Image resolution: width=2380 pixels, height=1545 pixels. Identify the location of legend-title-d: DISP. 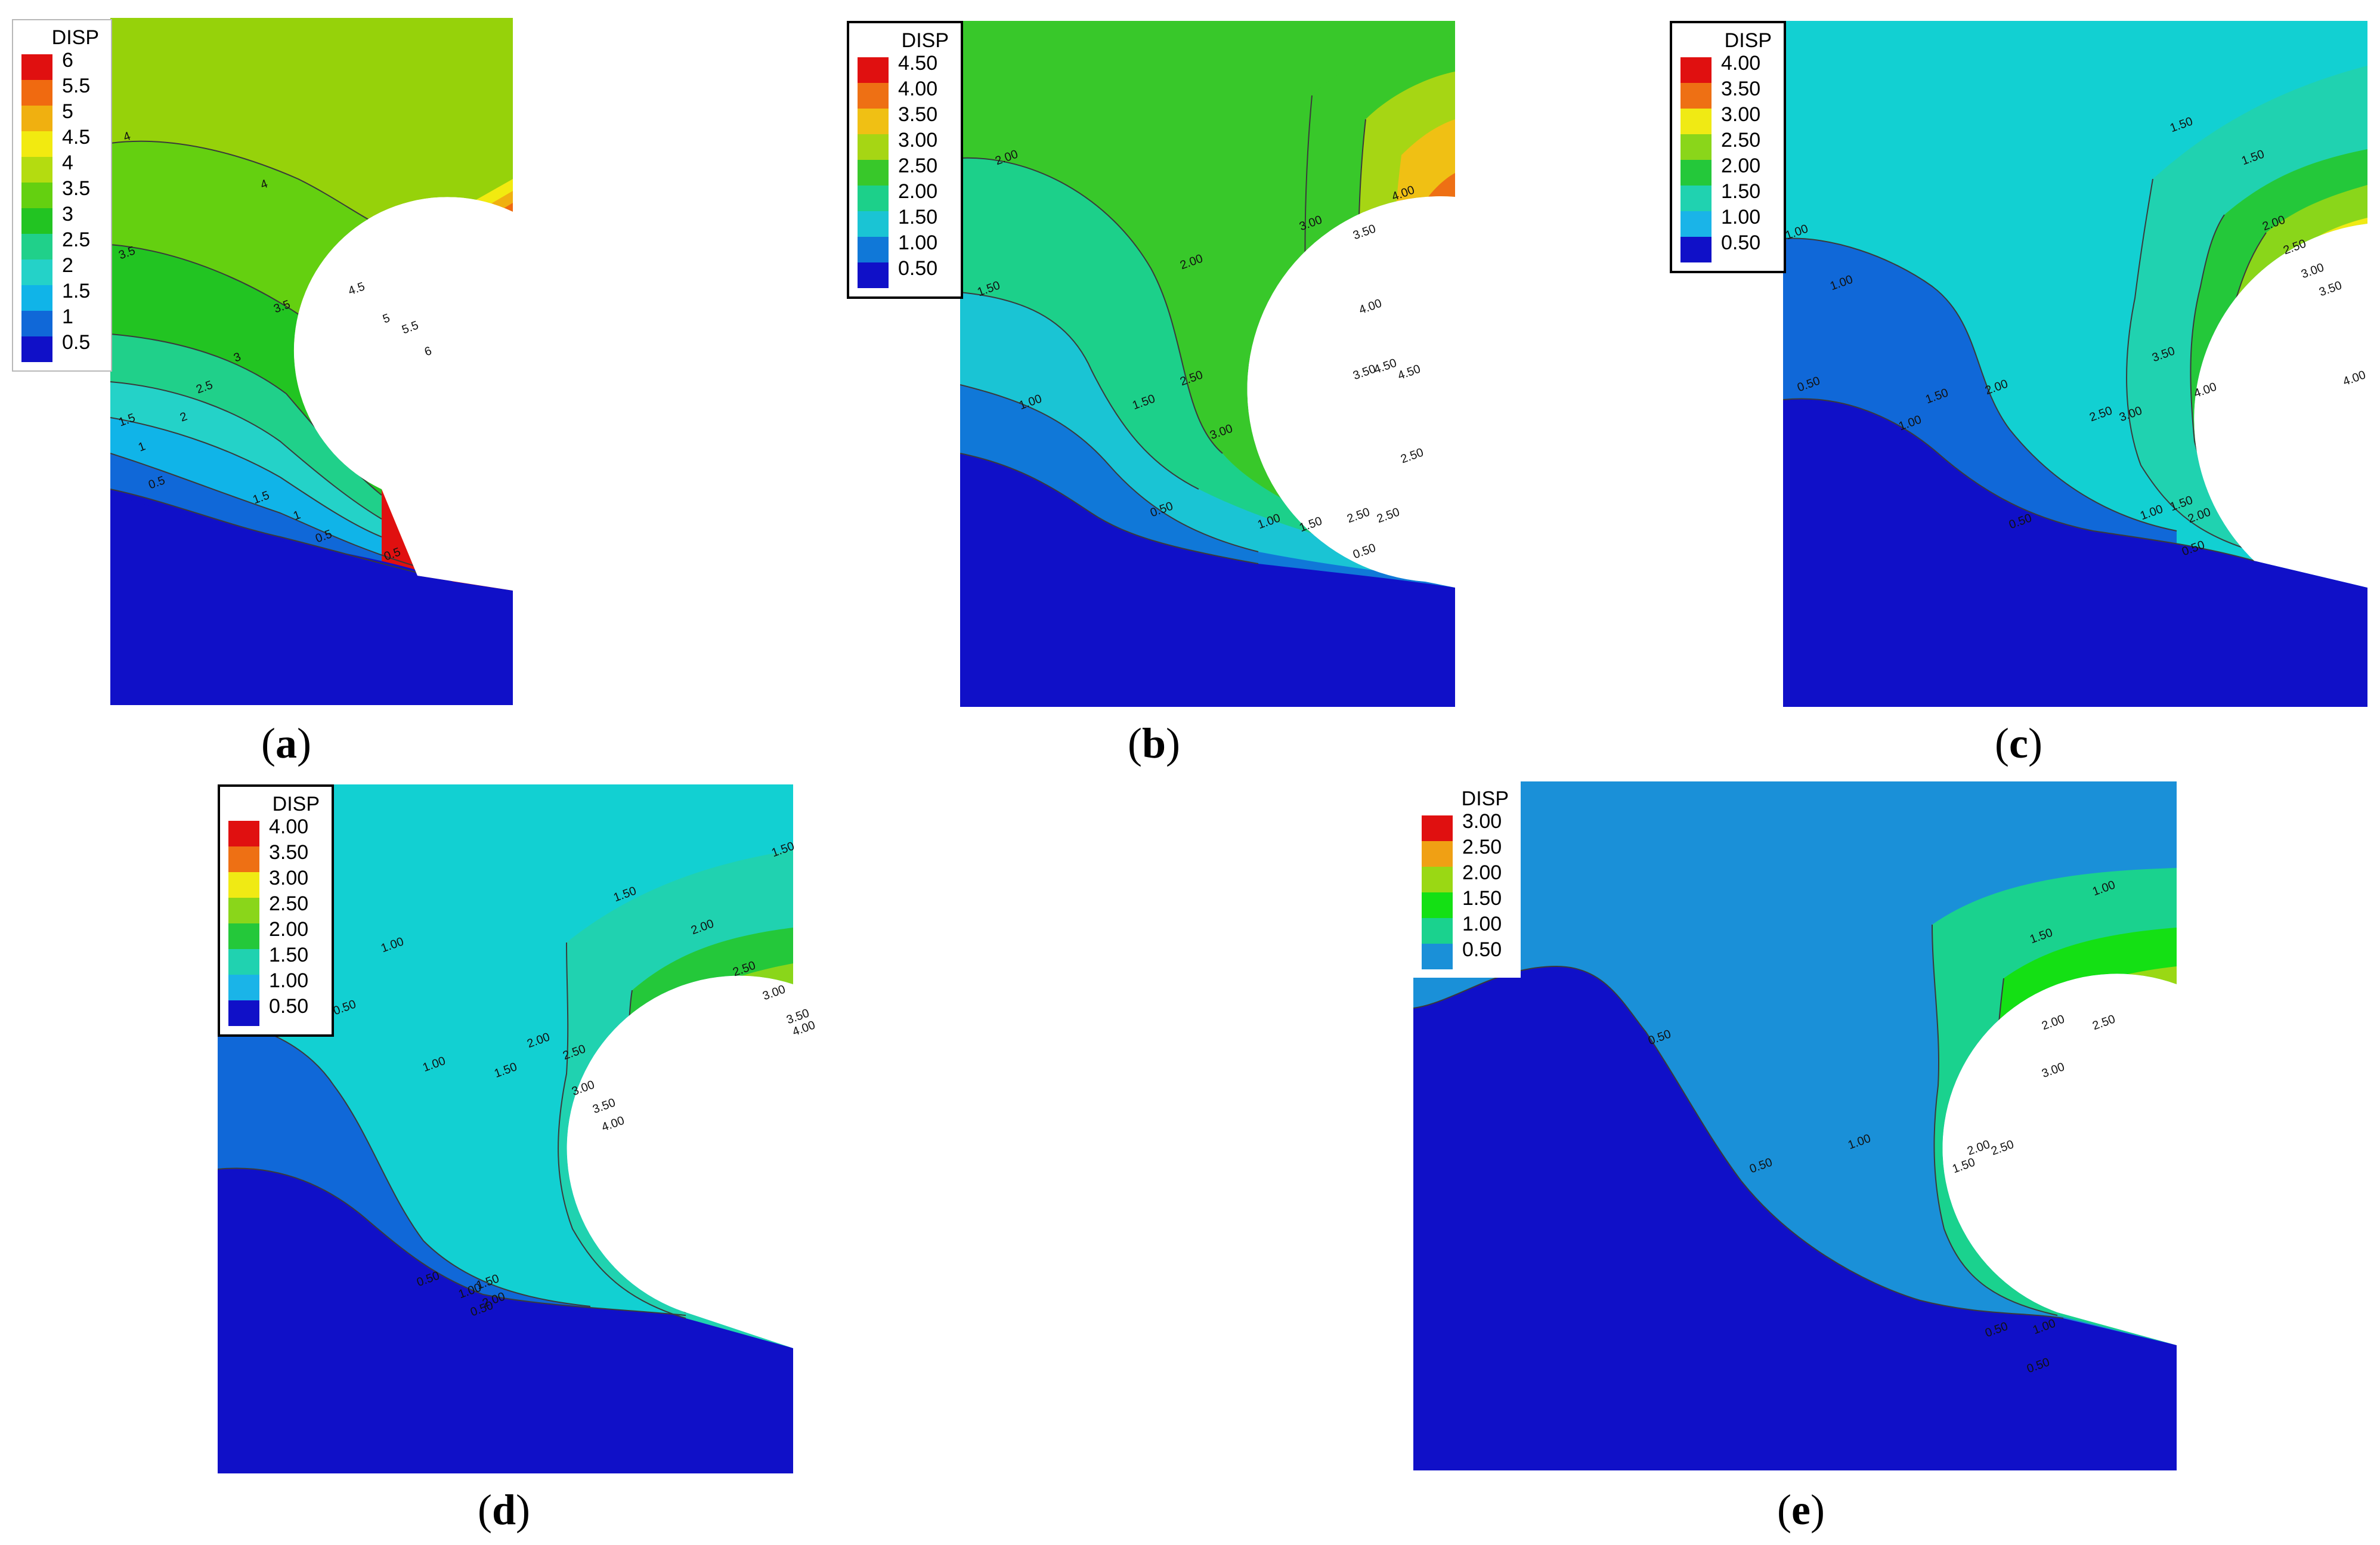
(296, 804).